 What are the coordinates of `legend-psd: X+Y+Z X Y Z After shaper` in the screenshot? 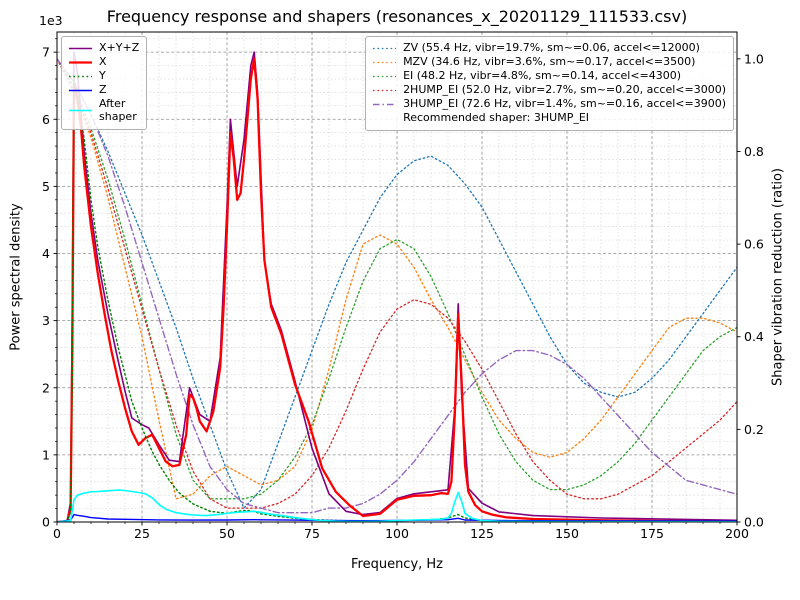 It's located at (104, 83).